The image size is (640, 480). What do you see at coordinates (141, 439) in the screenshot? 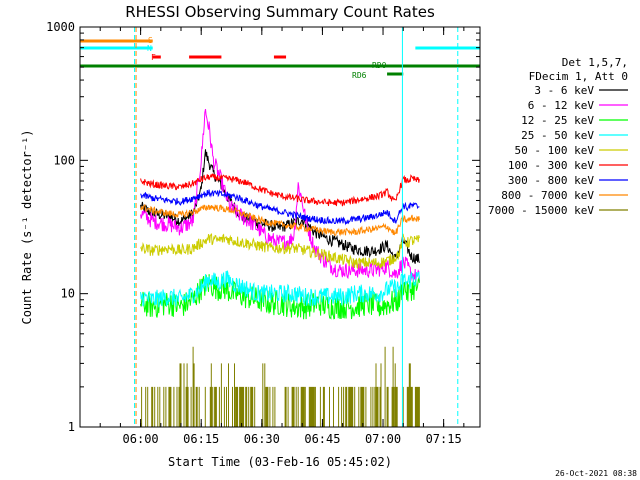
I see `x-tick-label: 06:00` at bounding box center [141, 439].